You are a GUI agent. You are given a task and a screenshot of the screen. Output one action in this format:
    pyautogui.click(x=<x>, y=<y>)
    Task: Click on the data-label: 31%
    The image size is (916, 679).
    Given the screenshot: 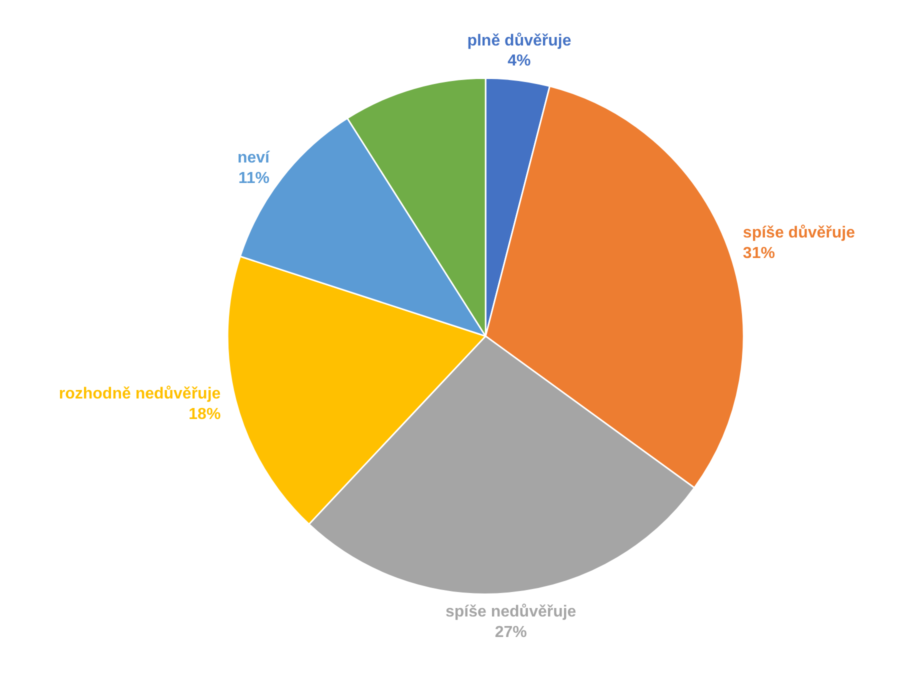 What is the action you would take?
    pyautogui.click(x=758, y=253)
    